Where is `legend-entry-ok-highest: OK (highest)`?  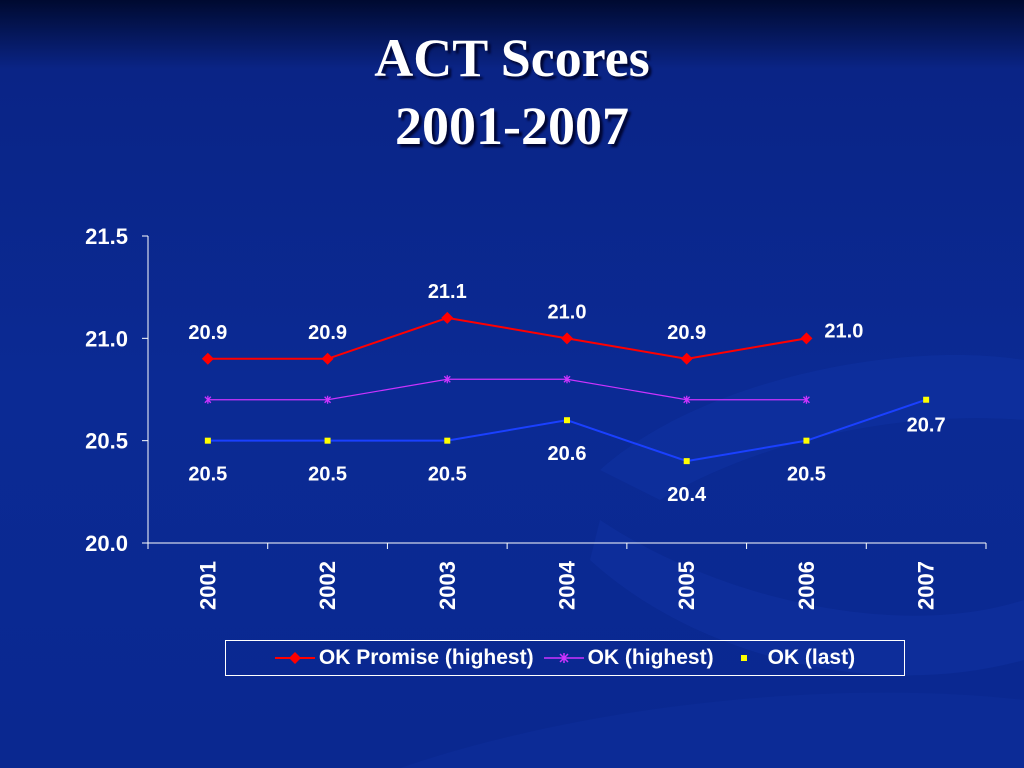
legend-entry-ok-highest: OK (highest) is located at coordinates (628, 658).